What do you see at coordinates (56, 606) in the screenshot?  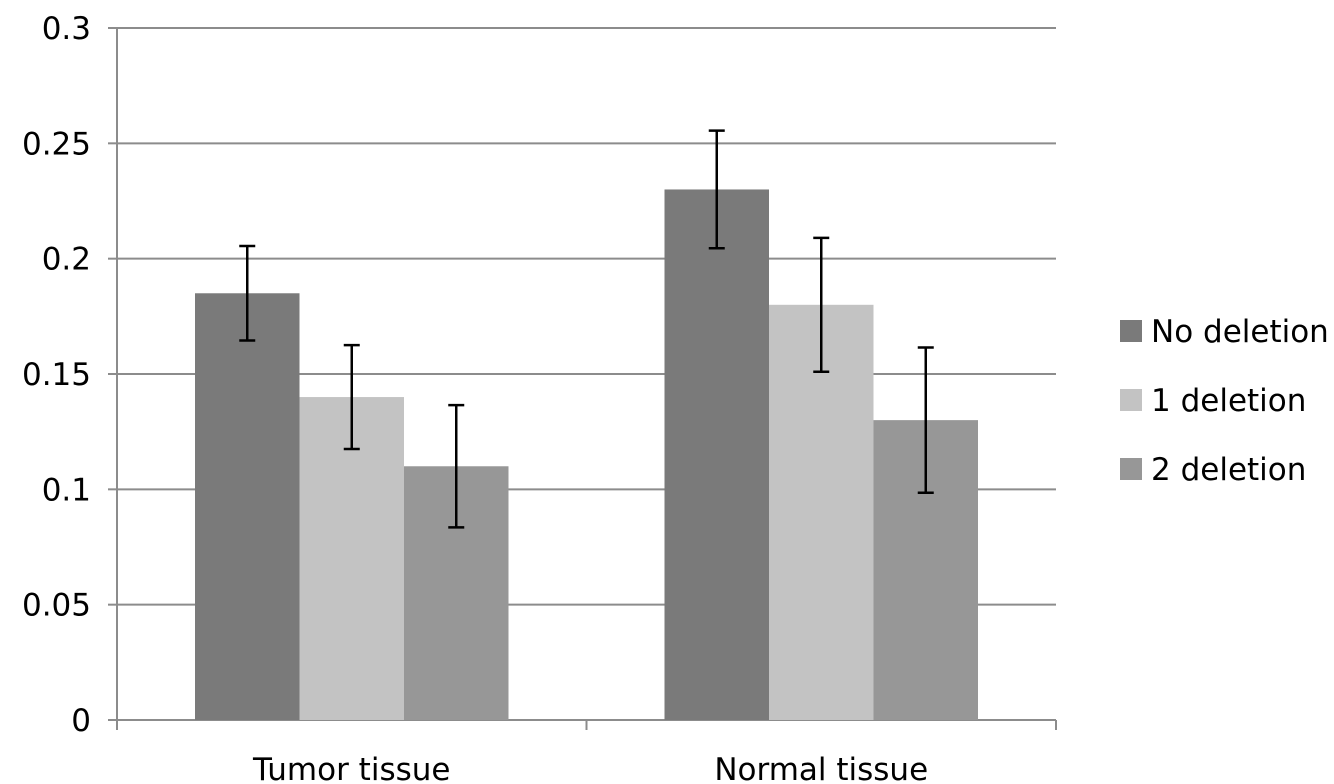 I see `y-tick-label: 0.05` at bounding box center [56, 606].